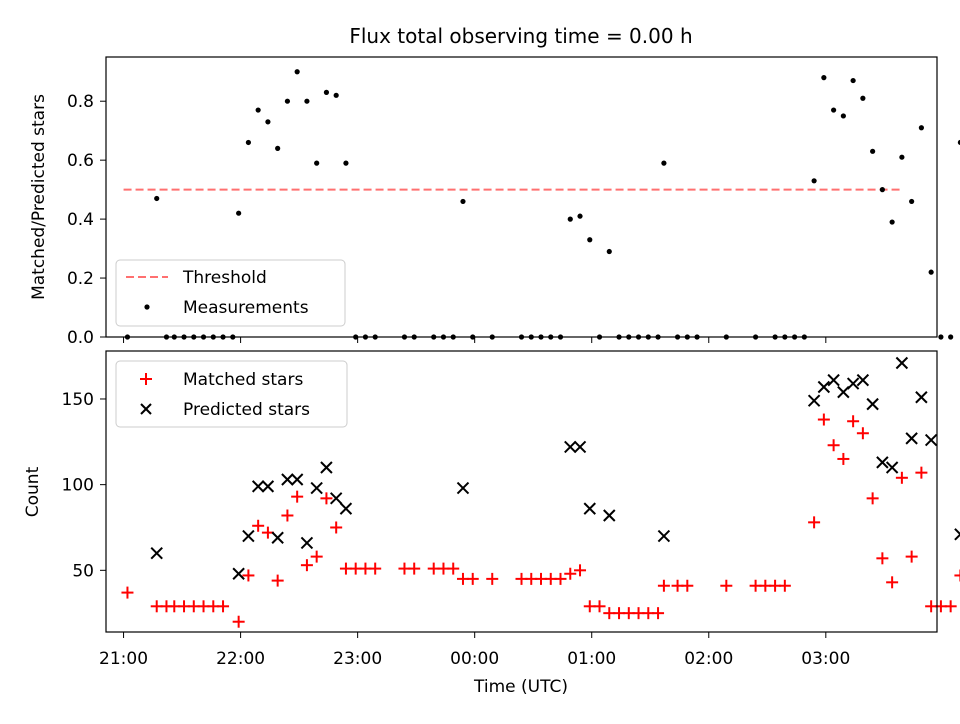 Image resolution: width=960 pixels, height=724 pixels. I want to click on bottom-y-tick-label: 100, so click(78, 486).